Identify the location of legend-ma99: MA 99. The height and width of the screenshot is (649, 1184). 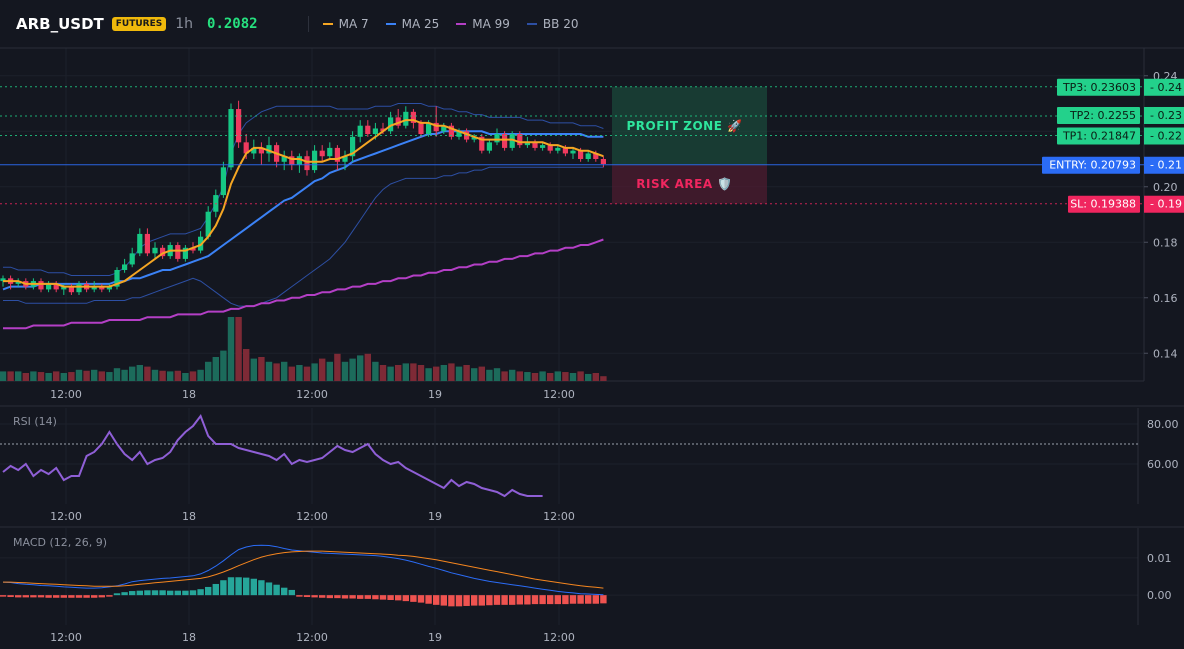
(483, 24).